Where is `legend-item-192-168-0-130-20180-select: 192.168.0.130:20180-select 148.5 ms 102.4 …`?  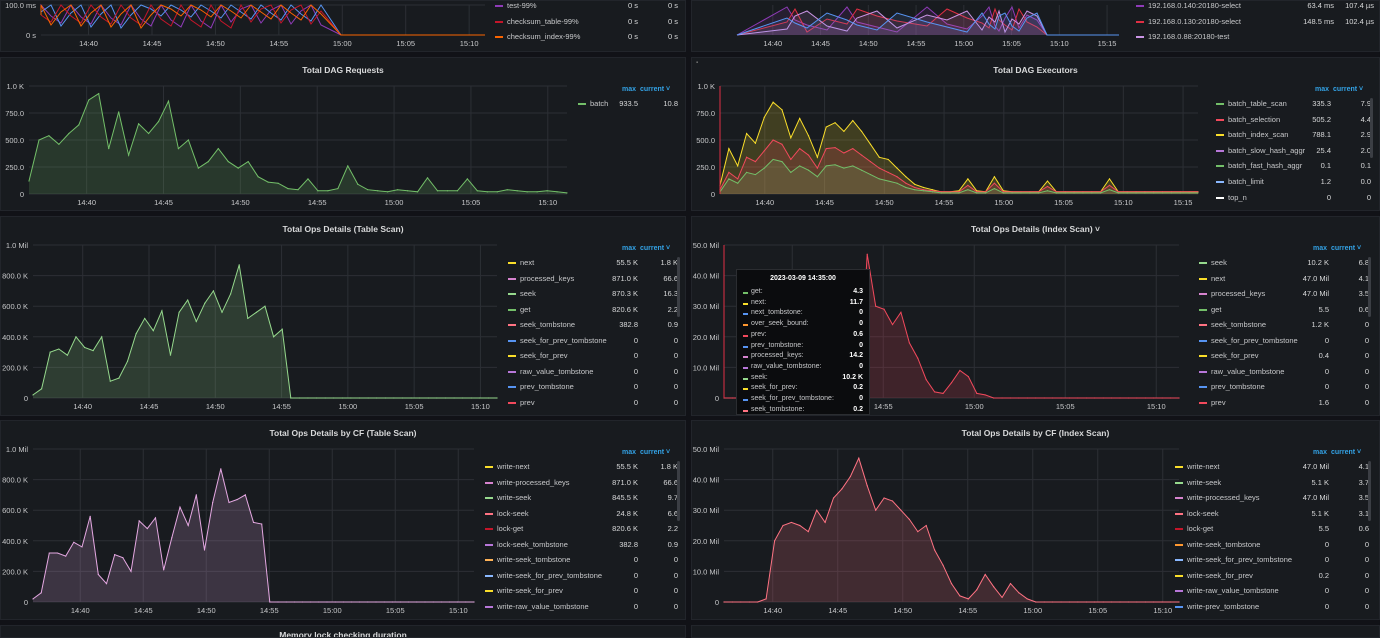 legend-item-192-168-0-130-20180-select: 192.168.0.130:20180-select 148.5 ms 102.4 … is located at coordinates (1256, 21).